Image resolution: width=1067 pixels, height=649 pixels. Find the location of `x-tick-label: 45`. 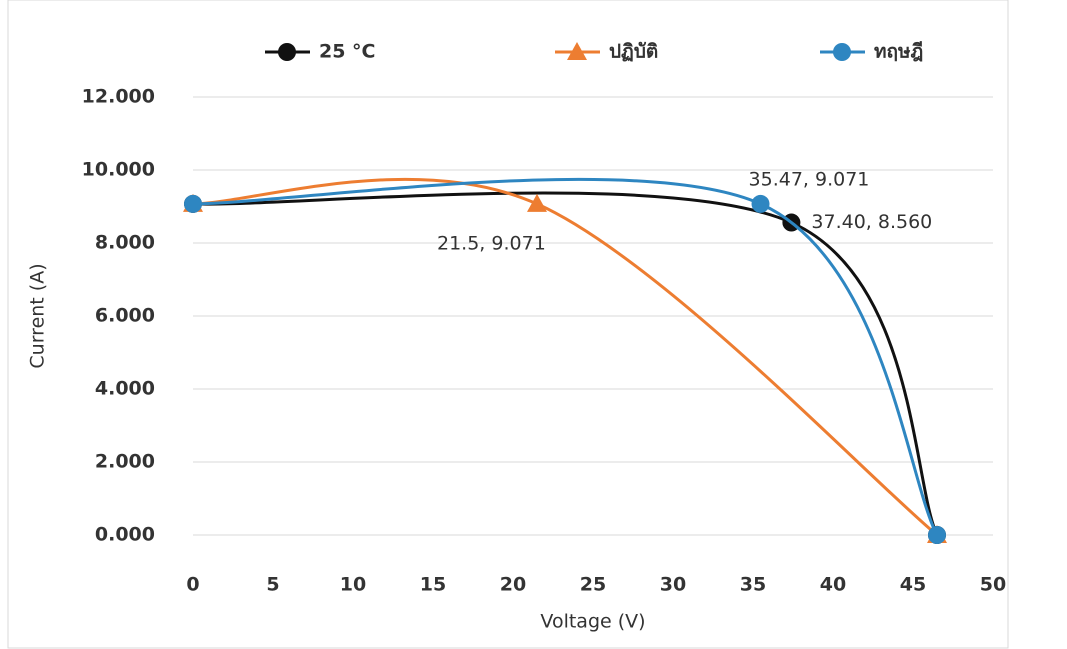

x-tick-label: 45 is located at coordinates (913, 585).